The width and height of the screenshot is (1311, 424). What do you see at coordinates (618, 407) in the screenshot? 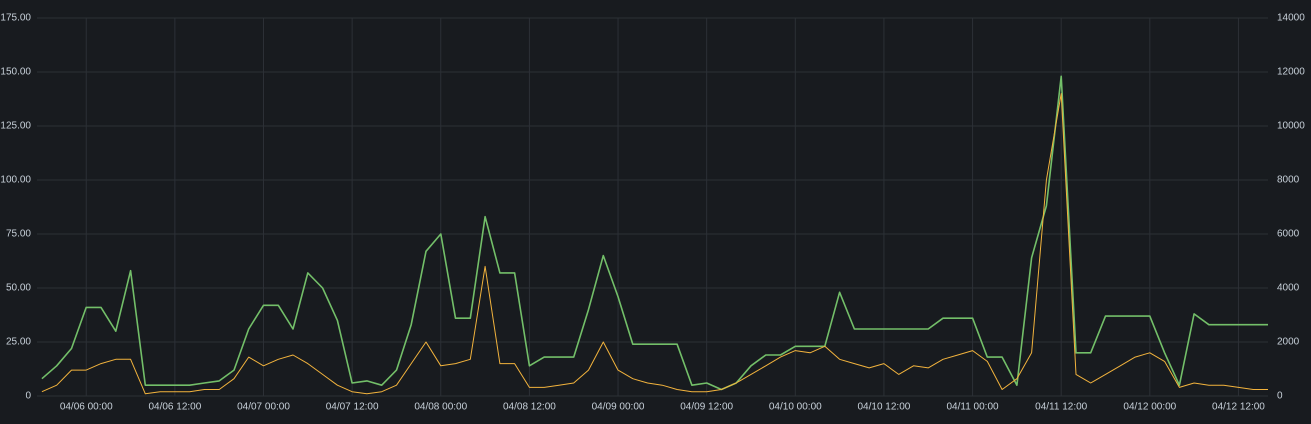
I see `x-tick-label: 04/09 00:00` at bounding box center [618, 407].